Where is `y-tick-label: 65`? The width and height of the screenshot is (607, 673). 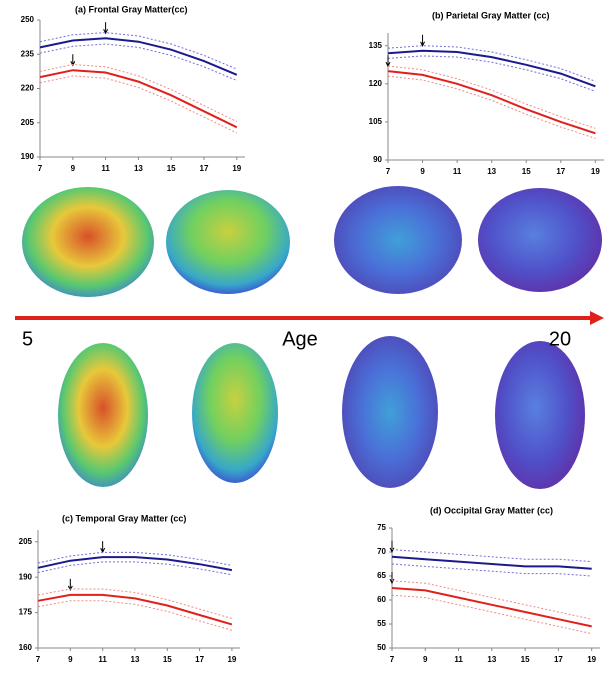 y-tick-label: 65 is located at coordinates (381, 575).